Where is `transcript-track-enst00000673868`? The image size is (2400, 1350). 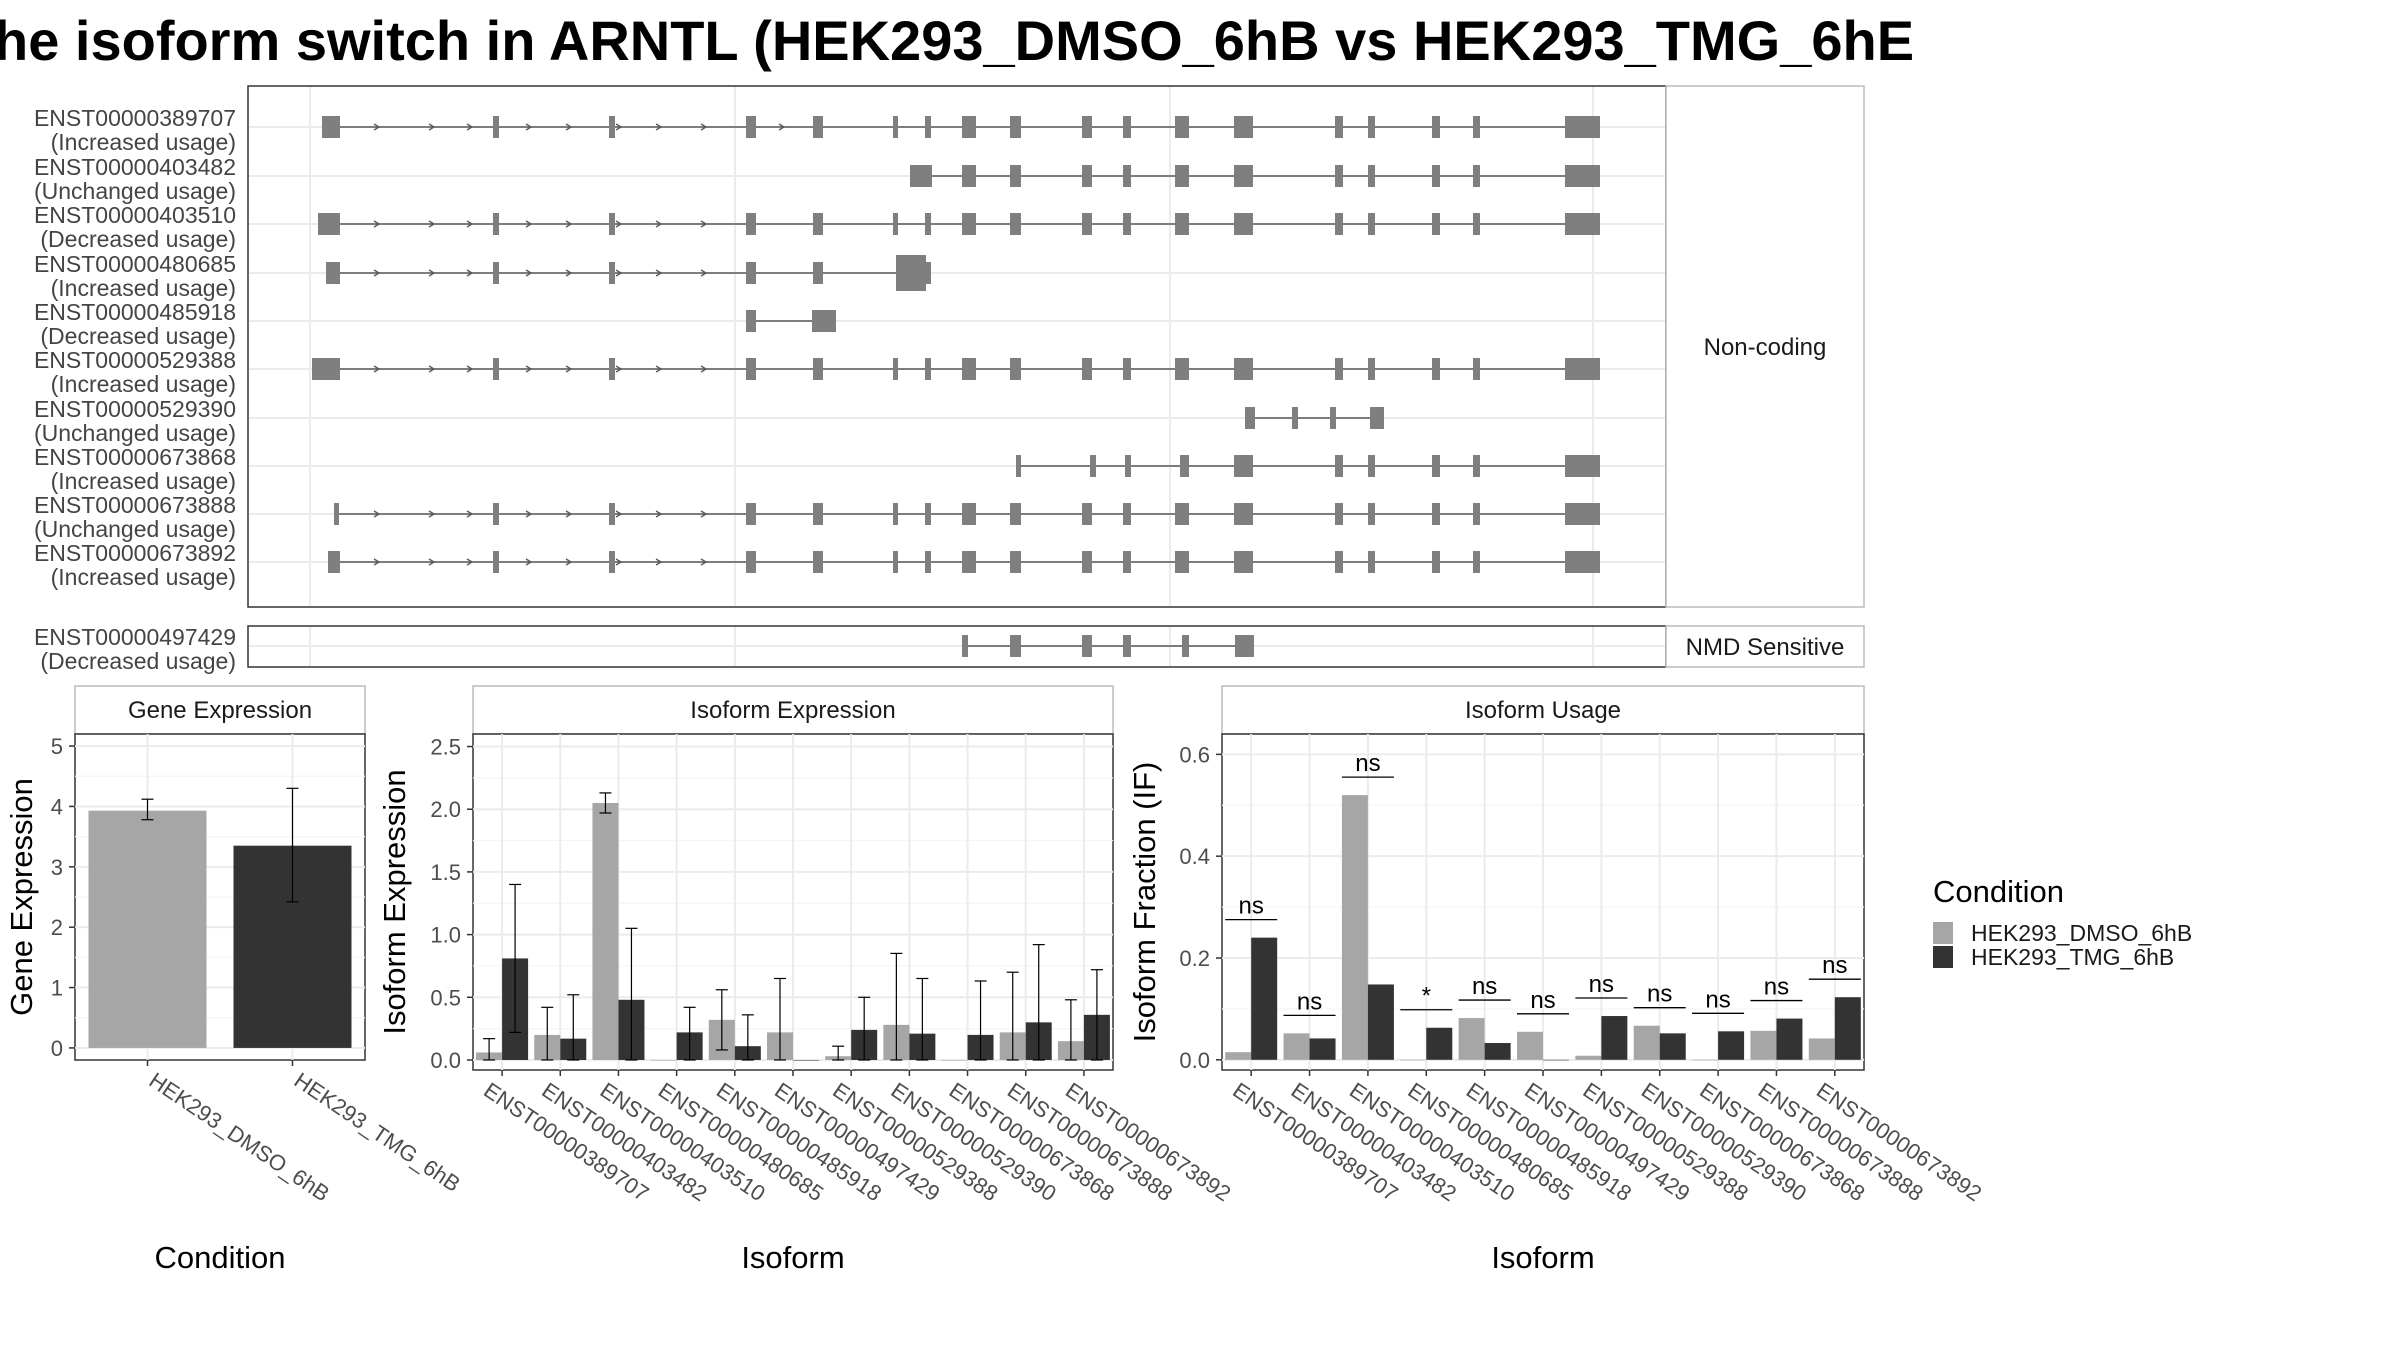
transcript-track-enst00000673868 is located at coordinates (1308, 466).